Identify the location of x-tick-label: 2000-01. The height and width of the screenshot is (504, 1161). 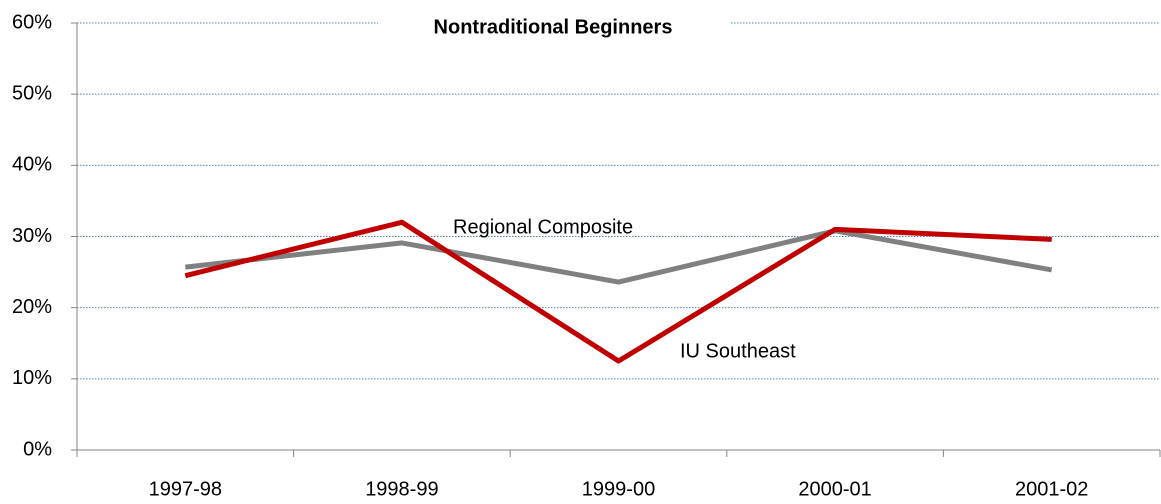
(834, 489).